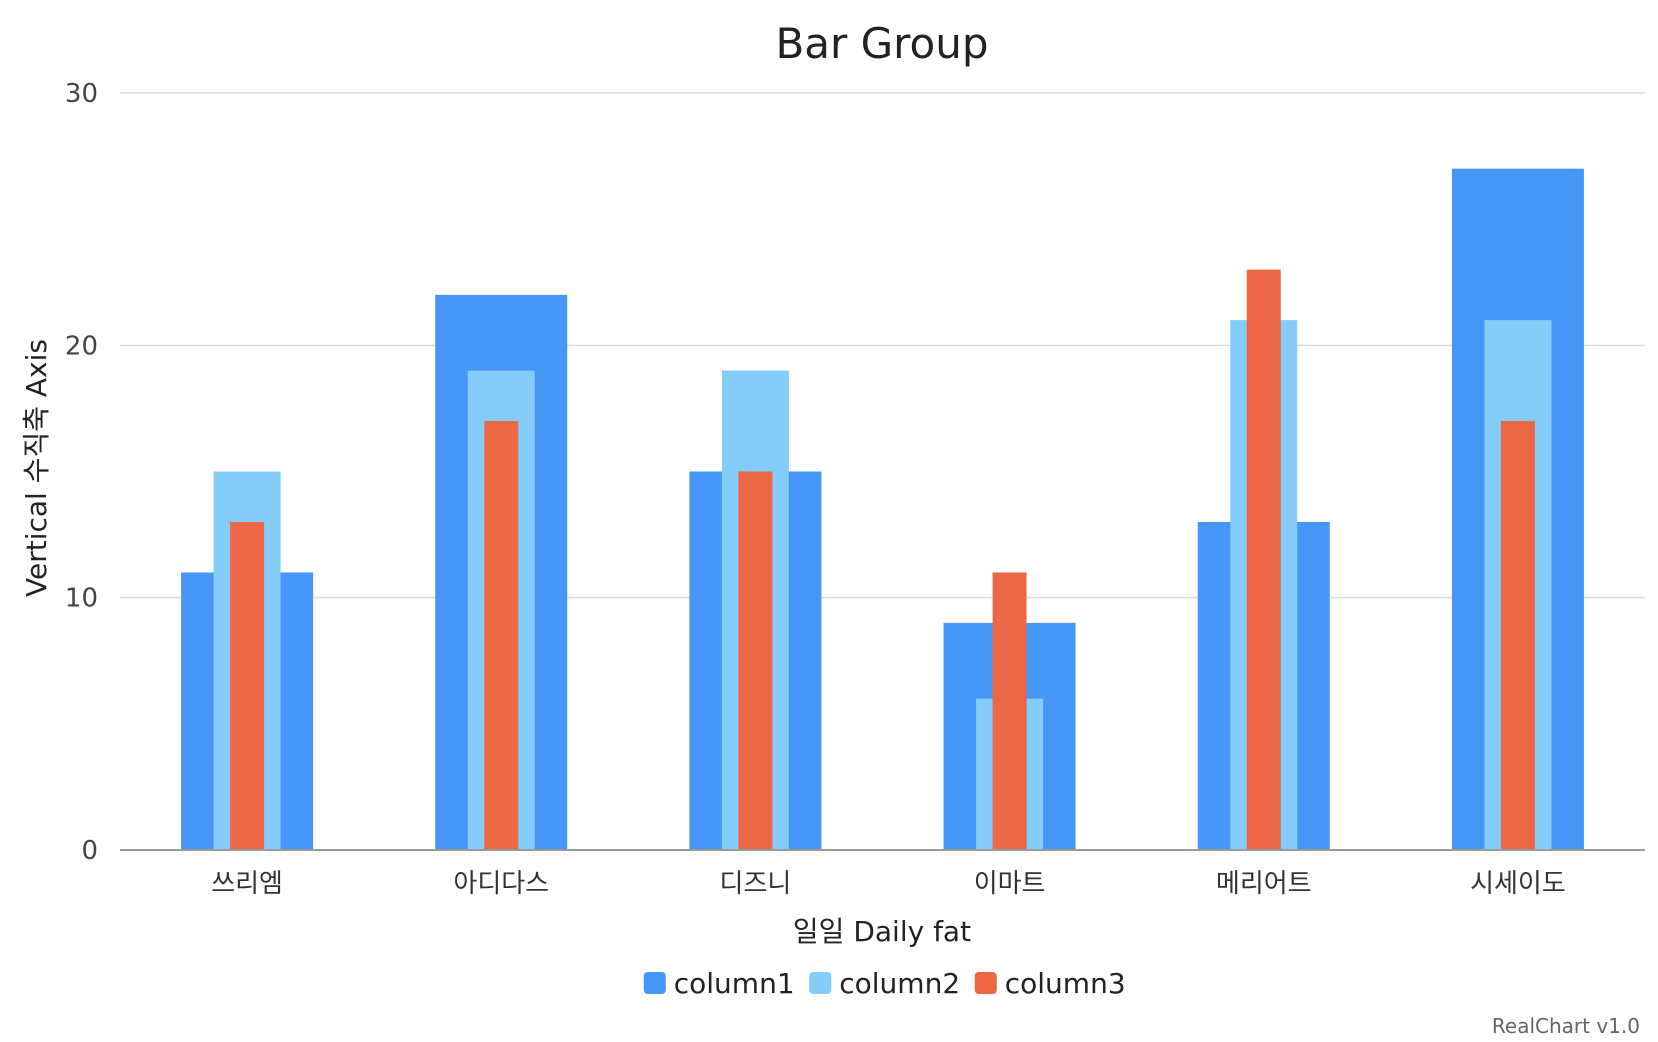 The width and height of the screenshot is (1658, 1042). What do you see at coordinates (985, 983) in the screenshot?
I see `legend-swatch-column3` at bounding box center [985, 983].